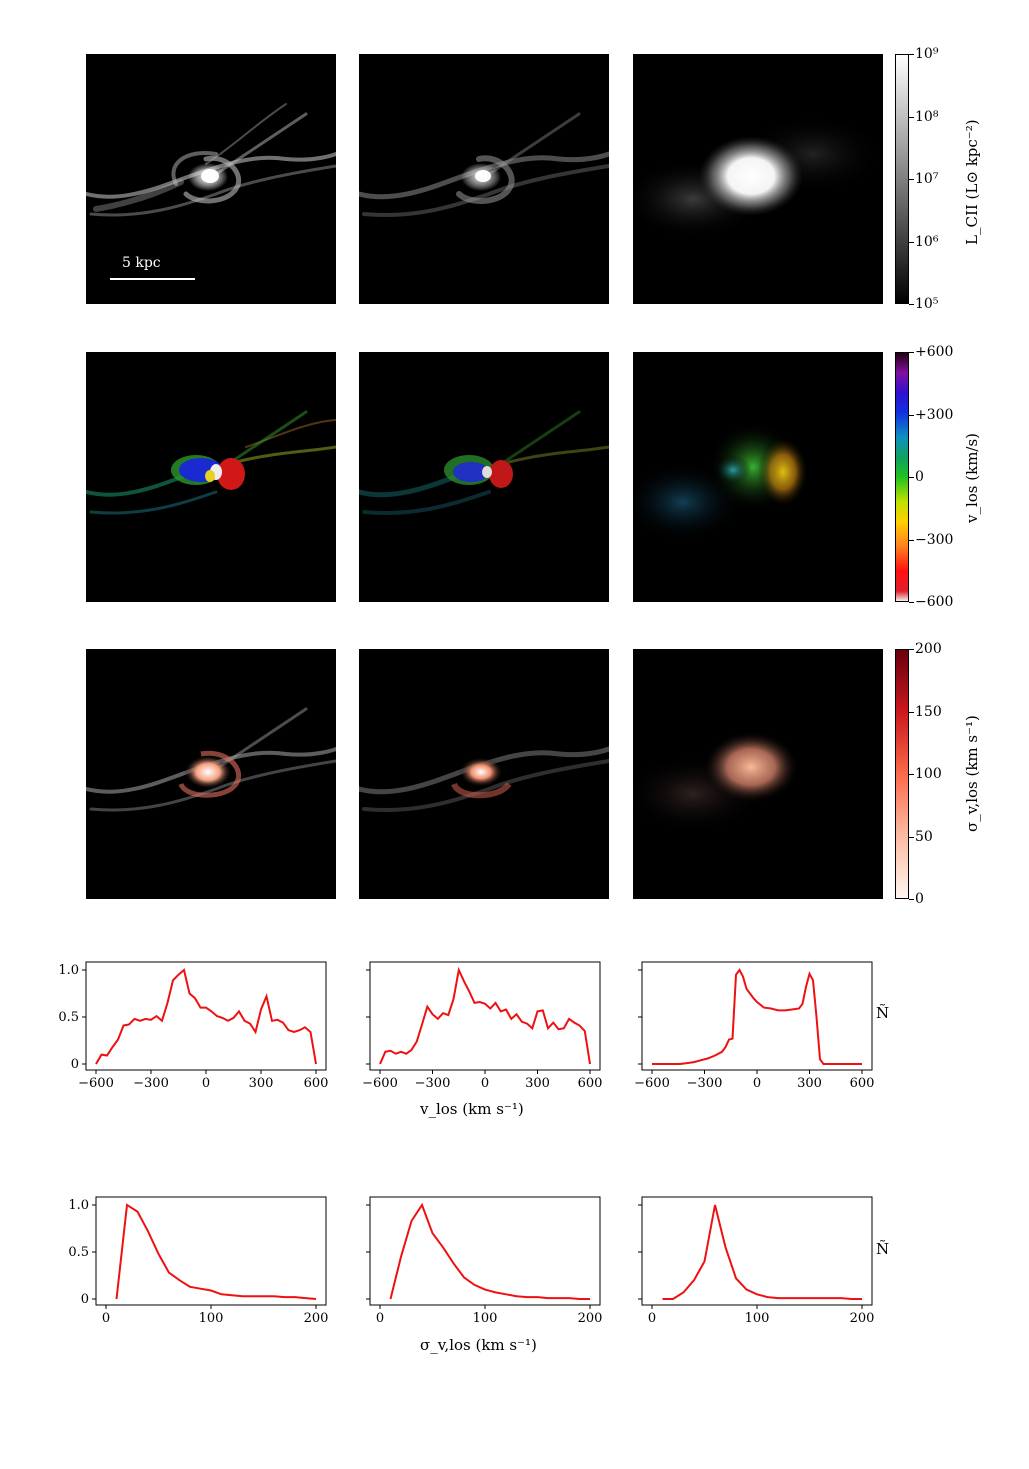  Describe the element at coordinates (928, 774) in the screenshot. I see `colorbar-tick-label: 100` at that location.